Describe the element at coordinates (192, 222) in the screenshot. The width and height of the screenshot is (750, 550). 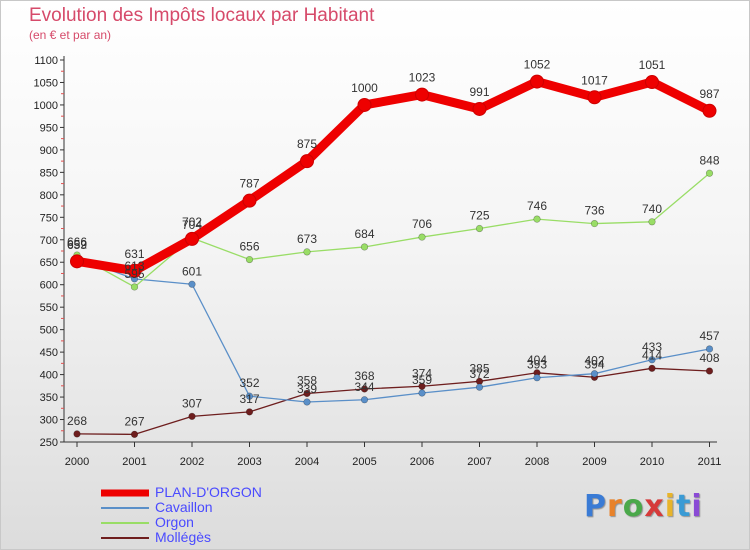
I see `data-label: 702` at that location.